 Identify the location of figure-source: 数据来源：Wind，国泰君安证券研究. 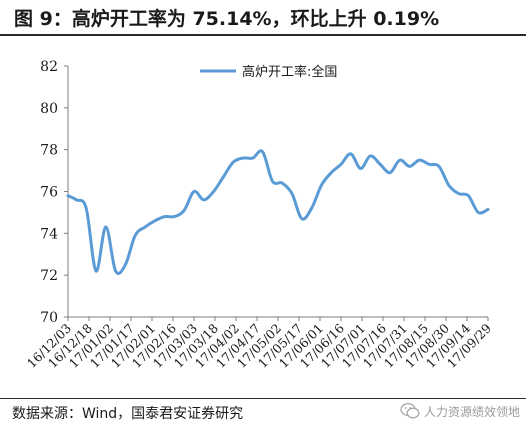
(128, 414).